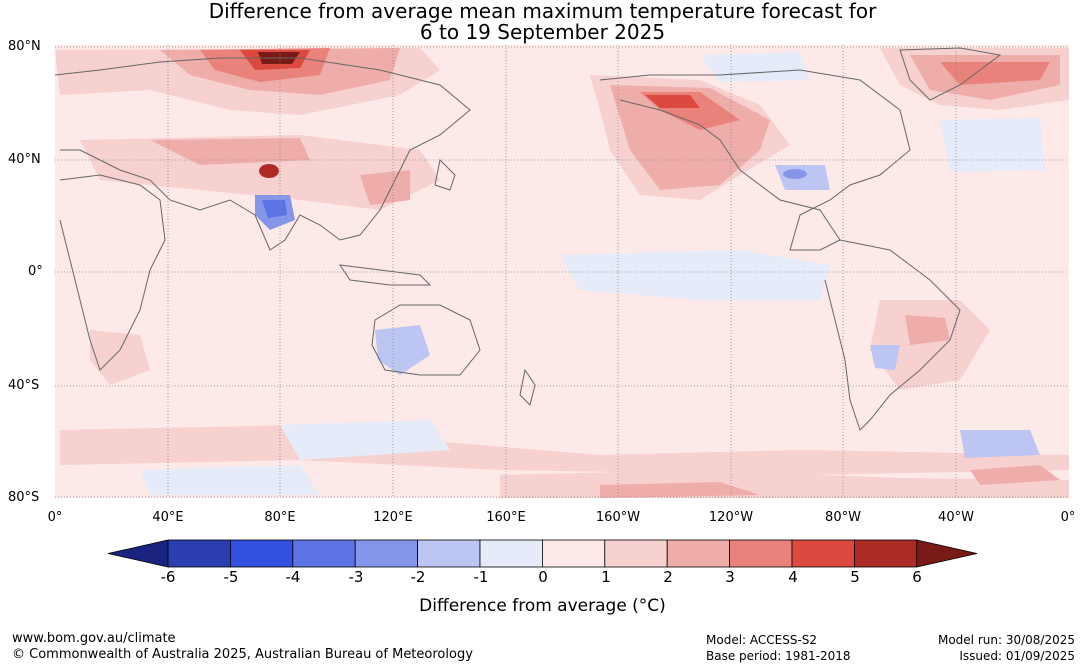 Image resolution: width=1085 pixels, height=667 pixels. Describe the element at coordinates (793, 577) in the screenshot. I see `colorbar-tick: 4` at that location.